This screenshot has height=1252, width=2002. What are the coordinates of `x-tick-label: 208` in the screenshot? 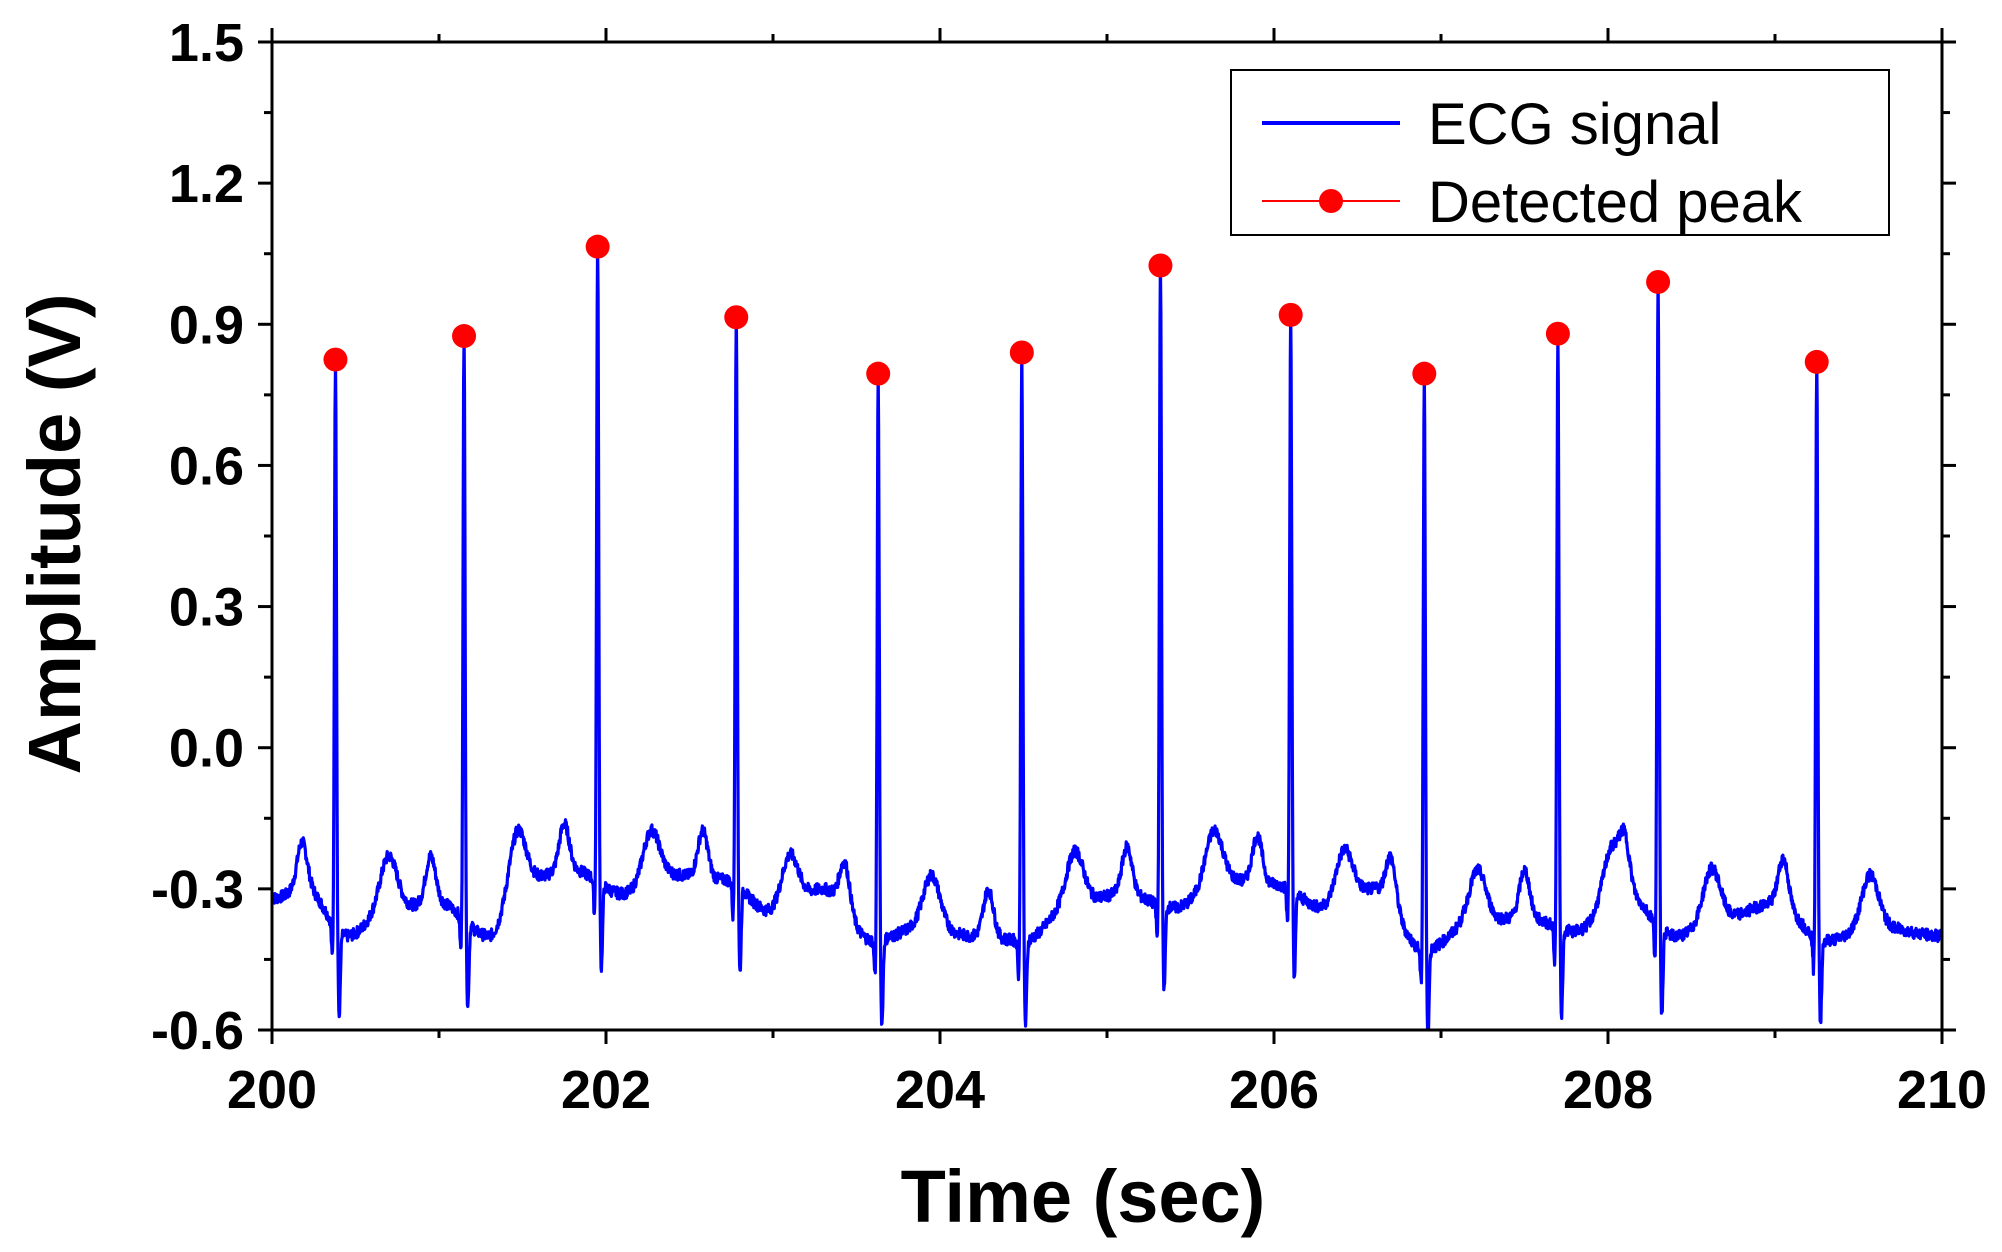 It's located at (1608, 1090).